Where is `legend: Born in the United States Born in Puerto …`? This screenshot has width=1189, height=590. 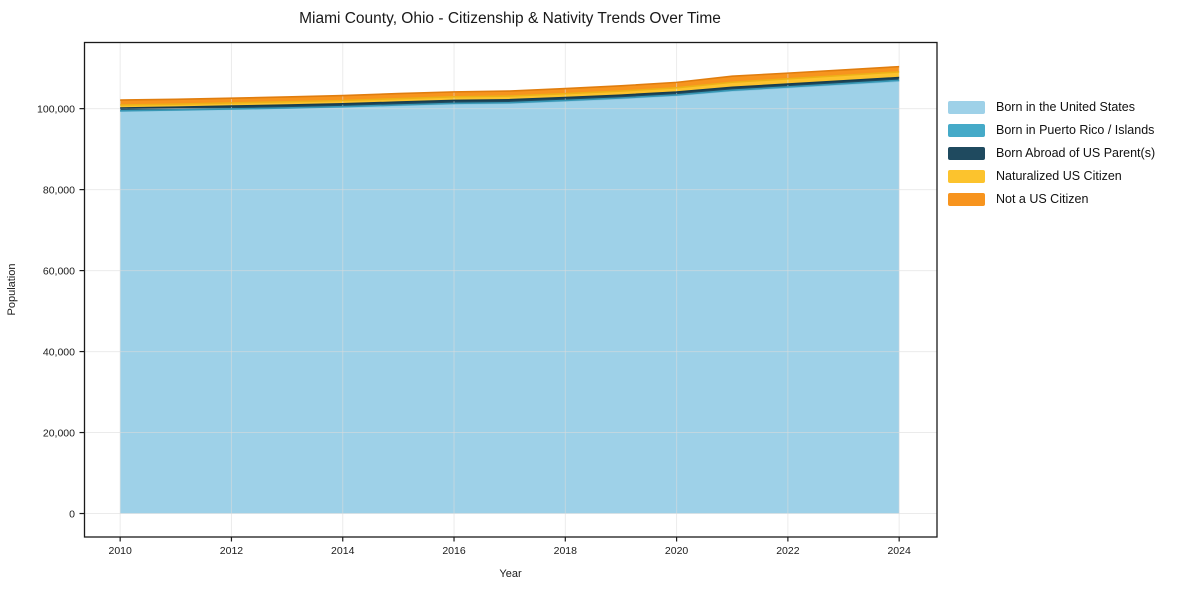 legend: Born in the United States Born in Puerto … is located at coordinates (1051, 153).